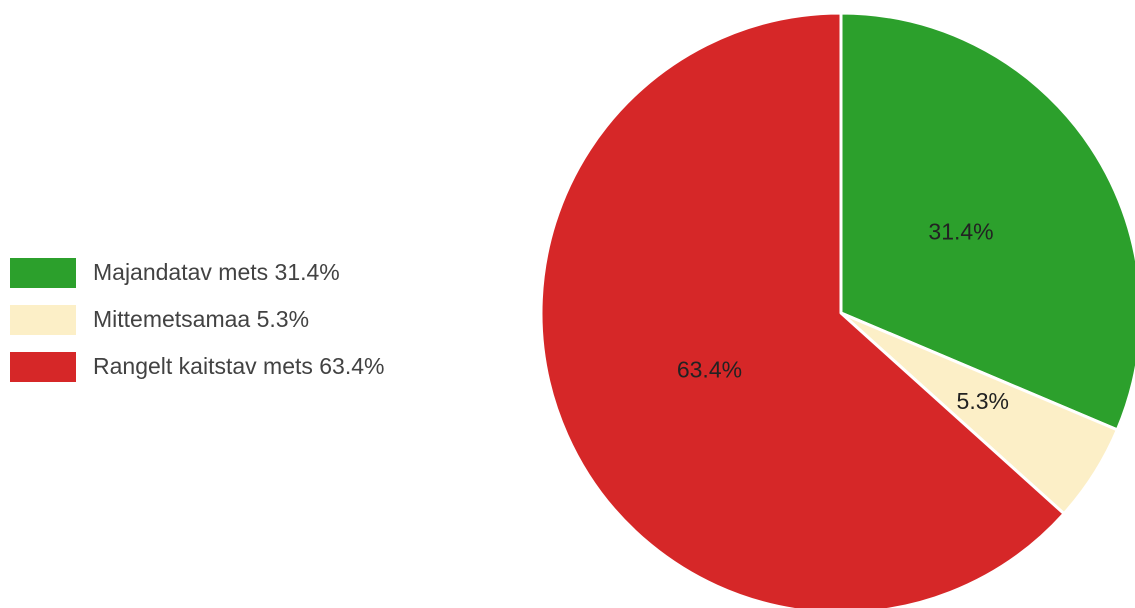 This screenshot has height=608, width=1135. Describe the element at coordinates (960, 232) in the screenshot. I see `slice-label-majandatav-mets: 31.4%` at that location.